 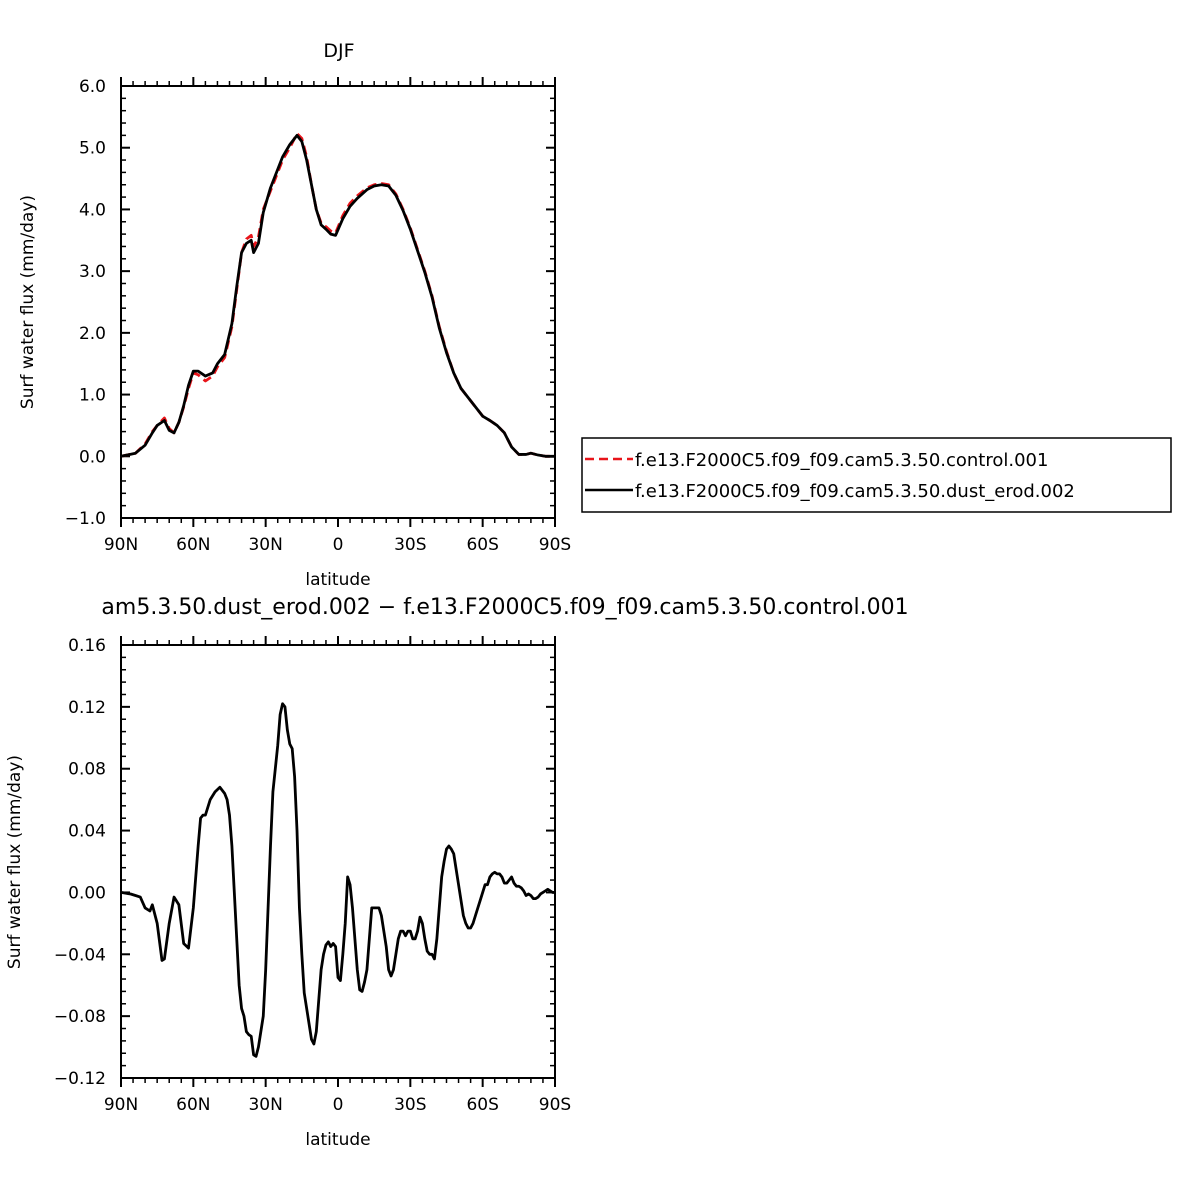 I want to click on y-tick-label: 0.04, so click(x=87, y=832).